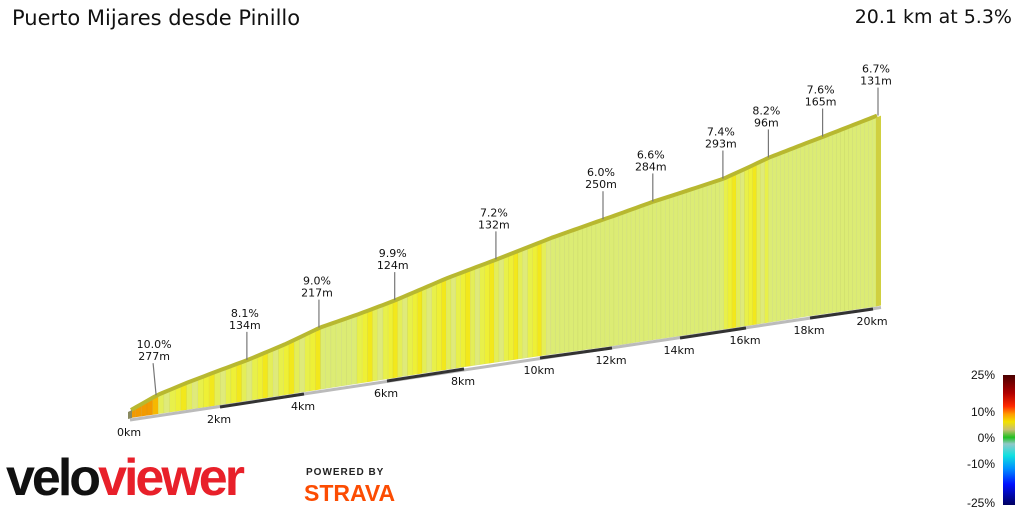 The image size is (1024, 512). Describe the element at coordinates (219, 419) in the screenshot. I see `x-tick-label: 2km` at that location.